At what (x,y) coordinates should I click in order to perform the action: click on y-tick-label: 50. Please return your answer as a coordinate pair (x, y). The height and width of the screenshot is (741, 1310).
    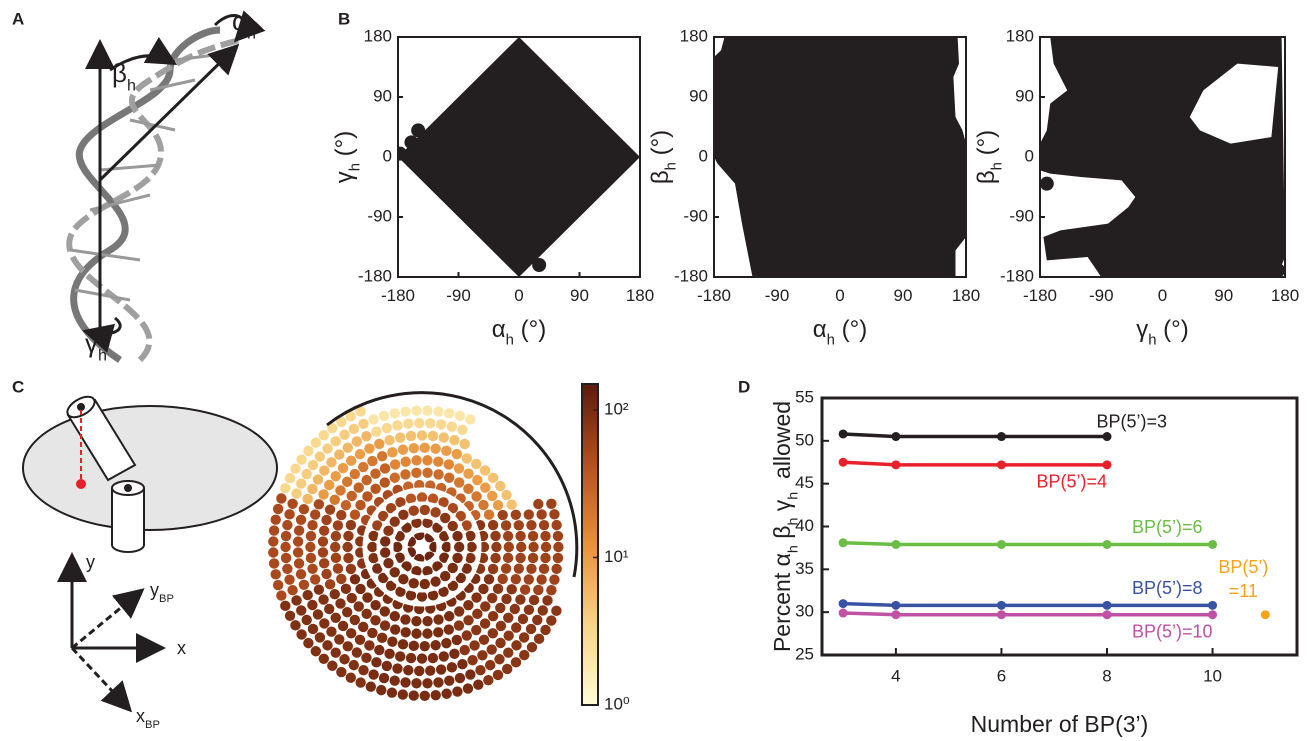
    Looking at the image, I should click on (804, 439).